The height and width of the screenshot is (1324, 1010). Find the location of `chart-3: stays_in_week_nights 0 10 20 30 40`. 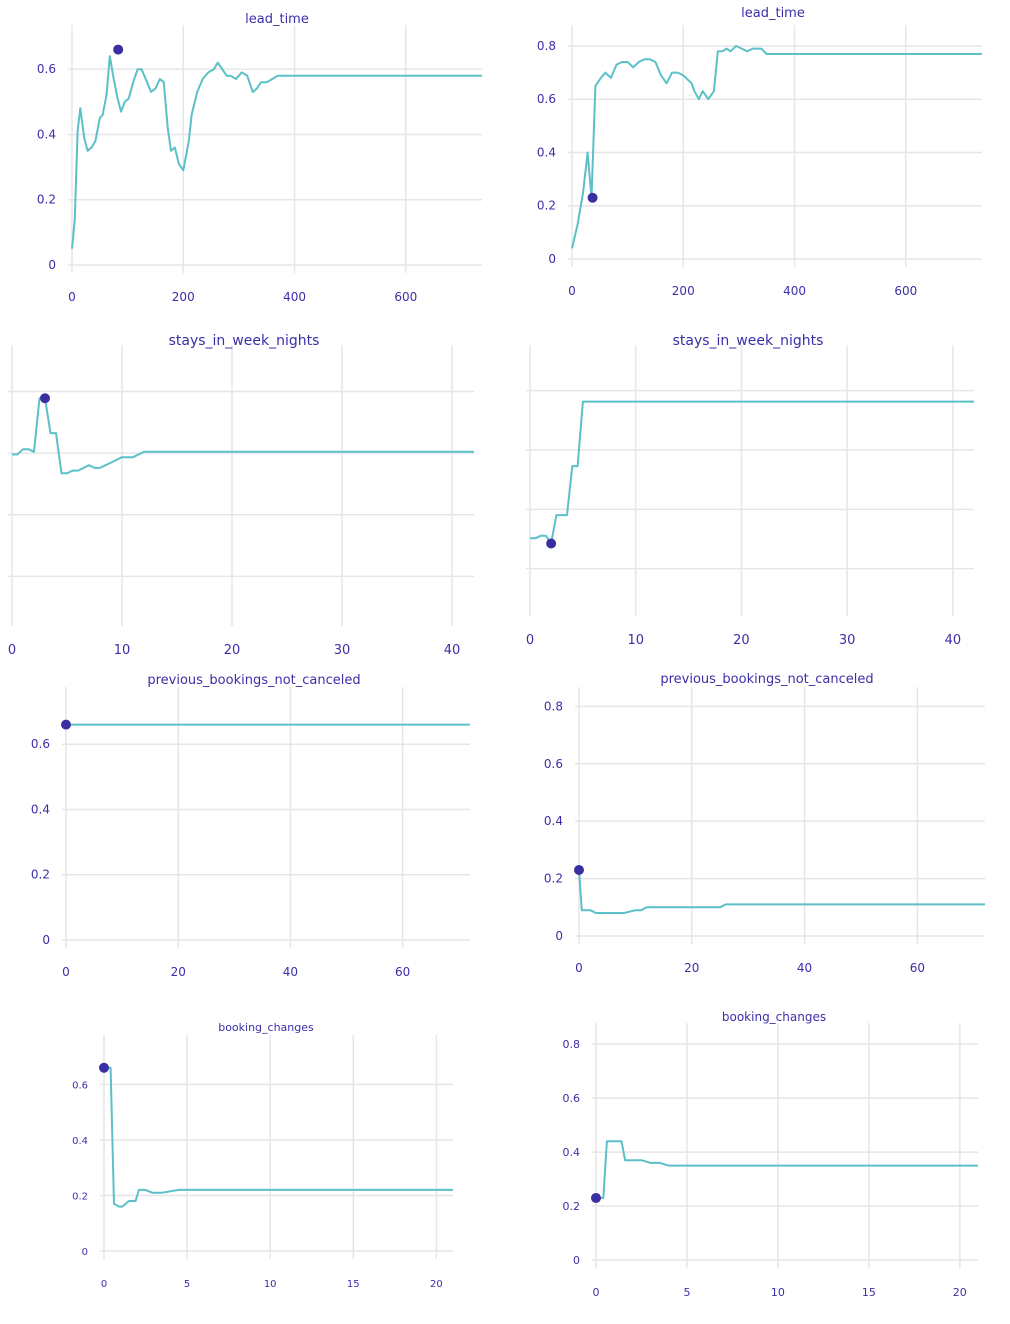

chart-3: stays_in_week_nights 0 10 20 30 40 is located at coordinates (241, 495).